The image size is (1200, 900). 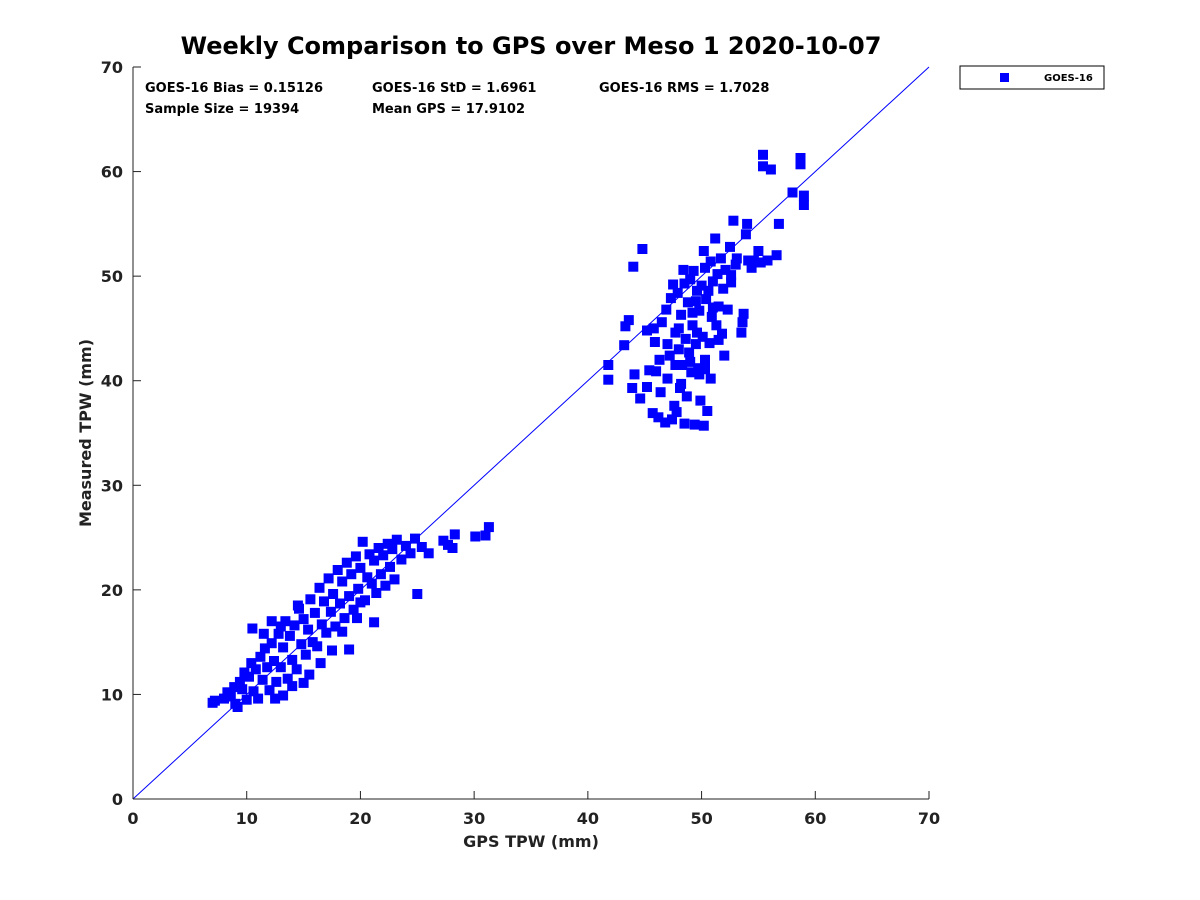 What do you see at coordinates (531, 841) in the screenshot?
I see `x-axis-label: GPS TPW (mm)` at bounding box center [531, 841].